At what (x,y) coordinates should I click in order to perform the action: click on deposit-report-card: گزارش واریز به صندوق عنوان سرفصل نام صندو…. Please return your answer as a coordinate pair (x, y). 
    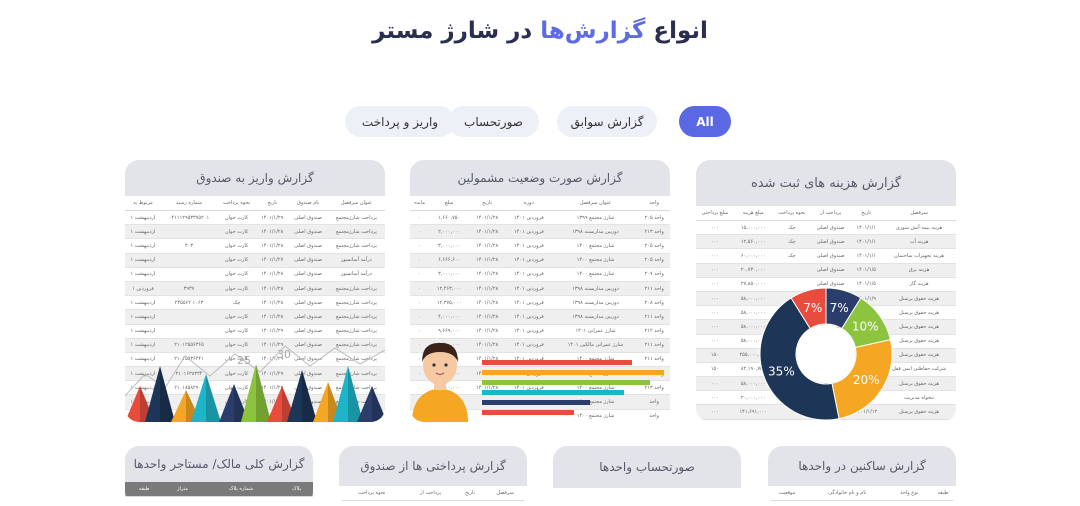
    Looking at the image, I should click on (255, 291).